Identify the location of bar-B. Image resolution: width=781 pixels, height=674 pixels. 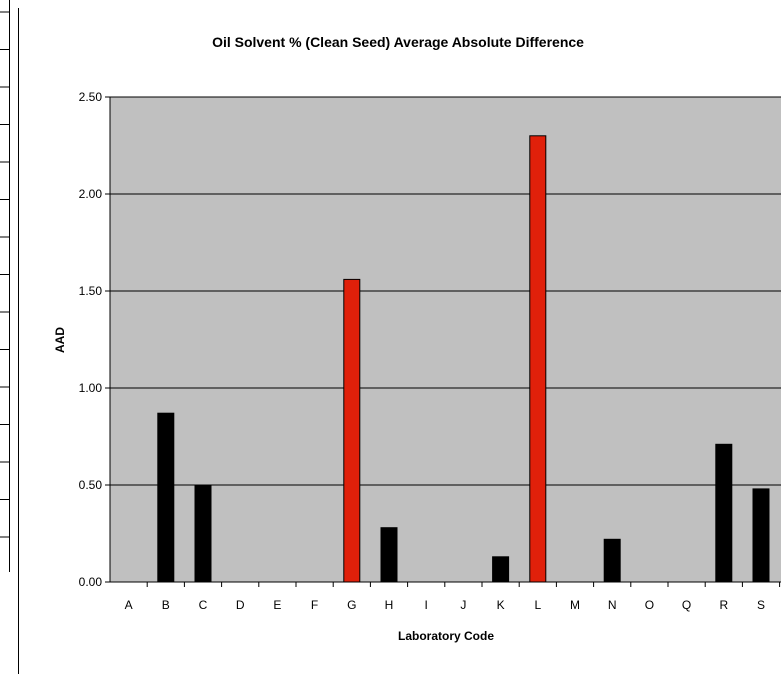
(166, 497).